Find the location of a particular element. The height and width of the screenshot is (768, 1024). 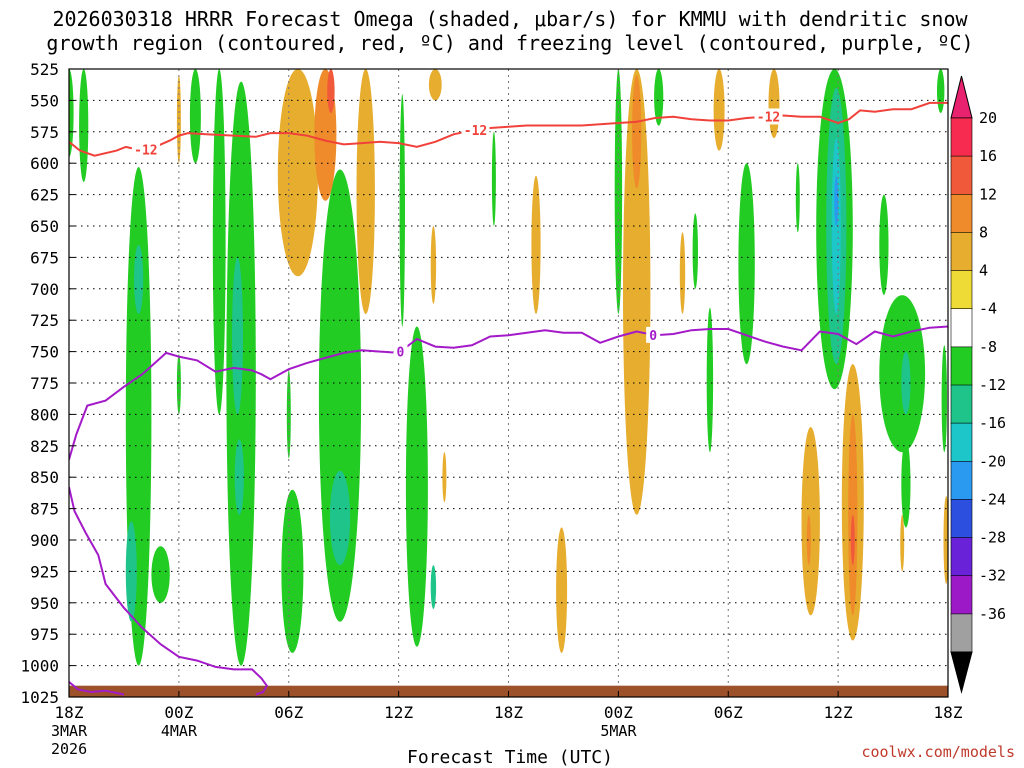

colorbar-label-13: -36 is located at coordinates (992, 614).